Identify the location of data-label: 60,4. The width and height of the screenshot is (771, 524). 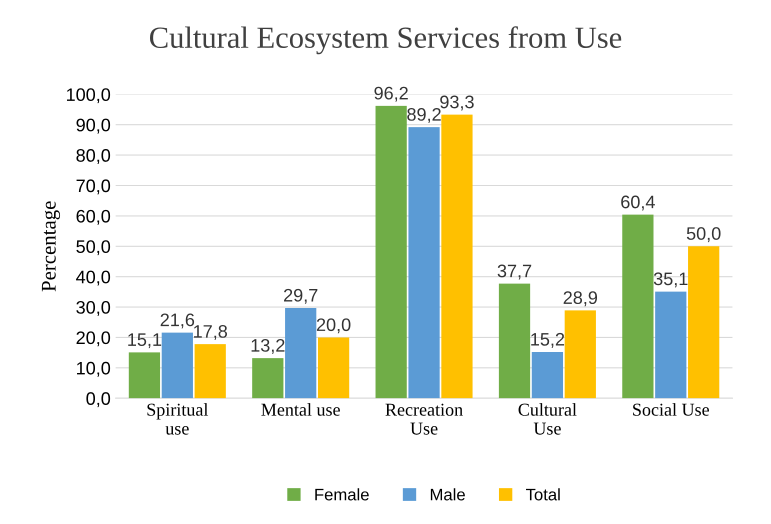
(638, 203).